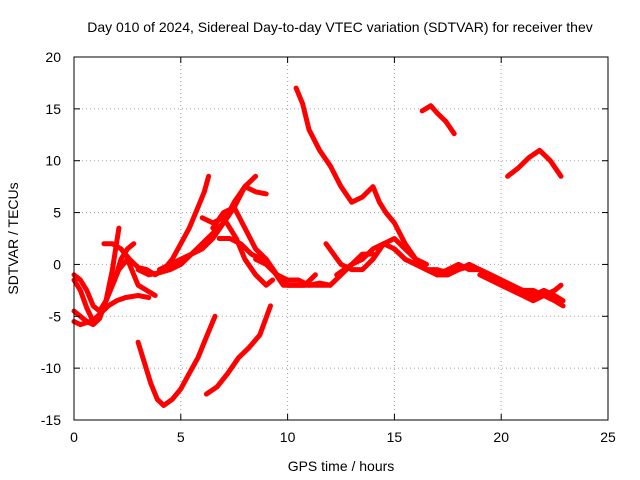 This screenshot has height=480, width=640. Describe the element at coordinates (55, 316) in the screenshot. I see `y-tick-label: -5` at that location.